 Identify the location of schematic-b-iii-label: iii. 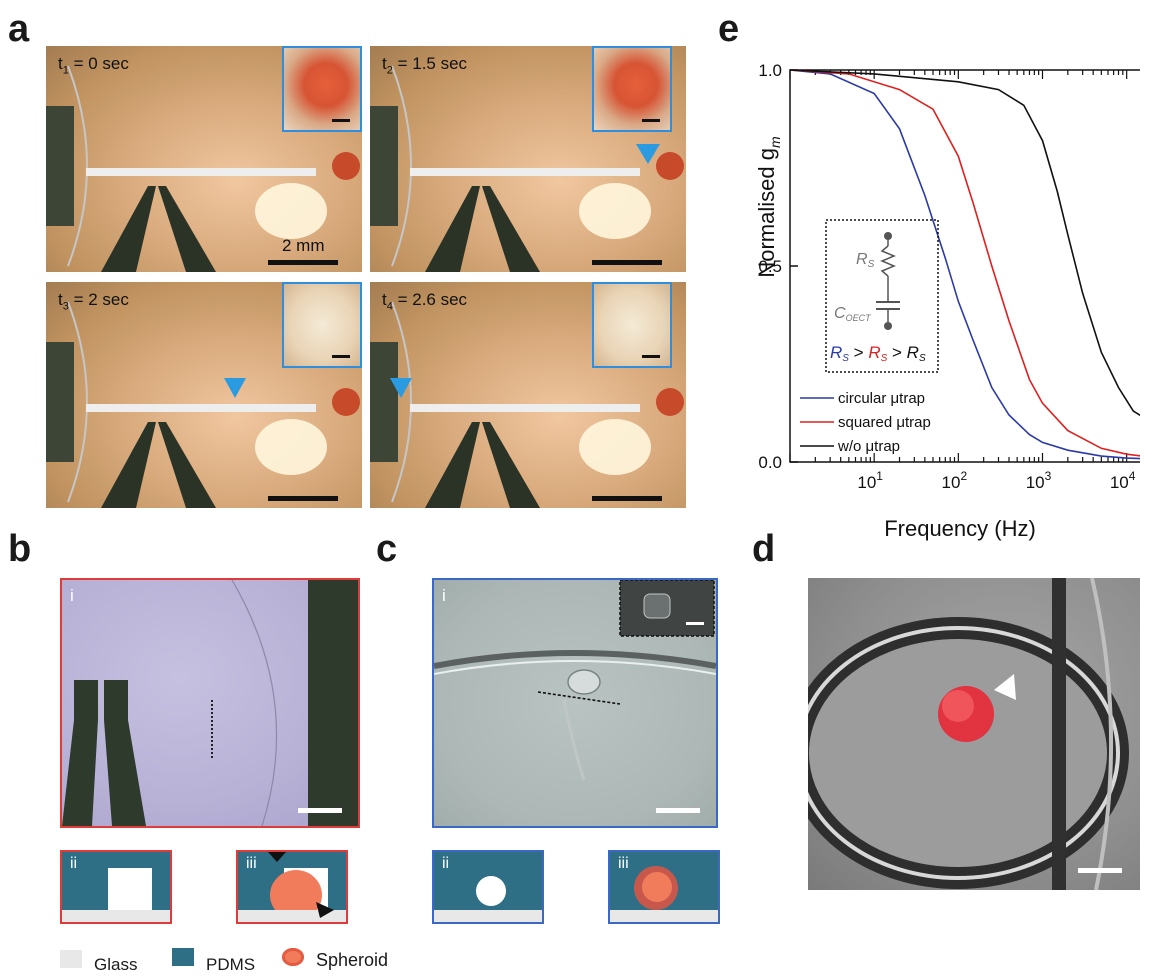
(251, 863).